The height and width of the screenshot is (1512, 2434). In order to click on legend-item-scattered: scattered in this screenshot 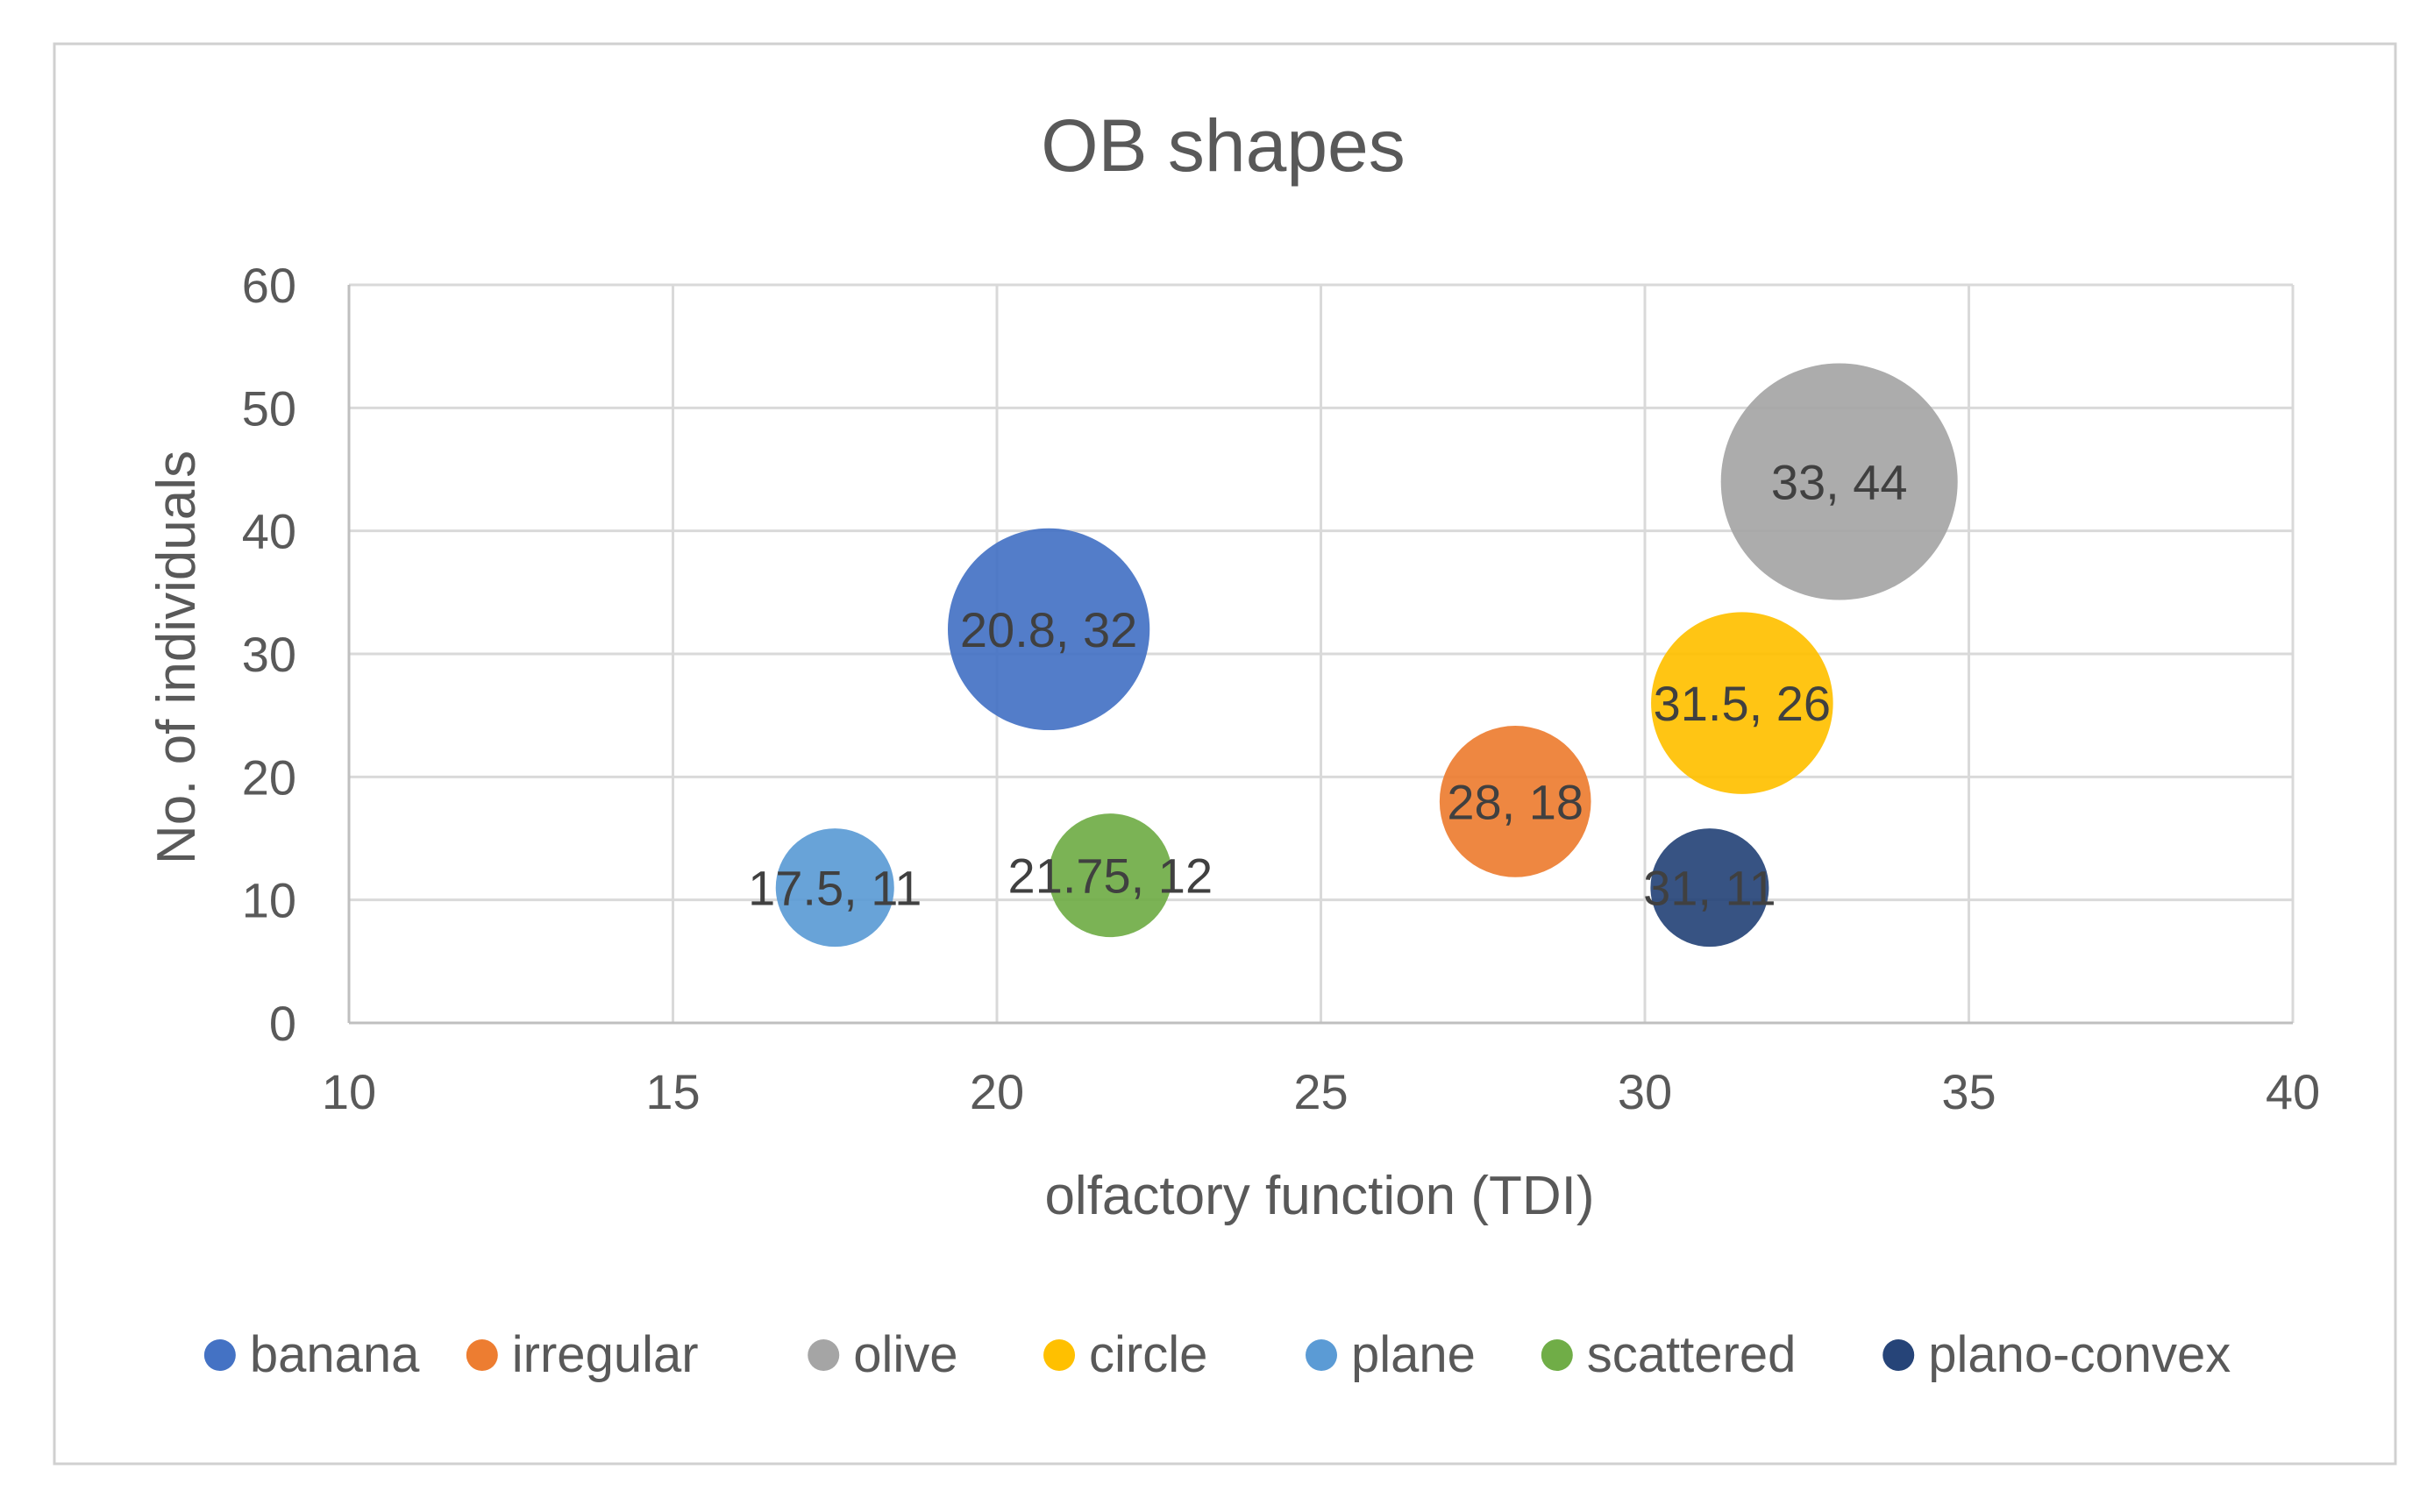, I will do `click(1669, 1354)`.